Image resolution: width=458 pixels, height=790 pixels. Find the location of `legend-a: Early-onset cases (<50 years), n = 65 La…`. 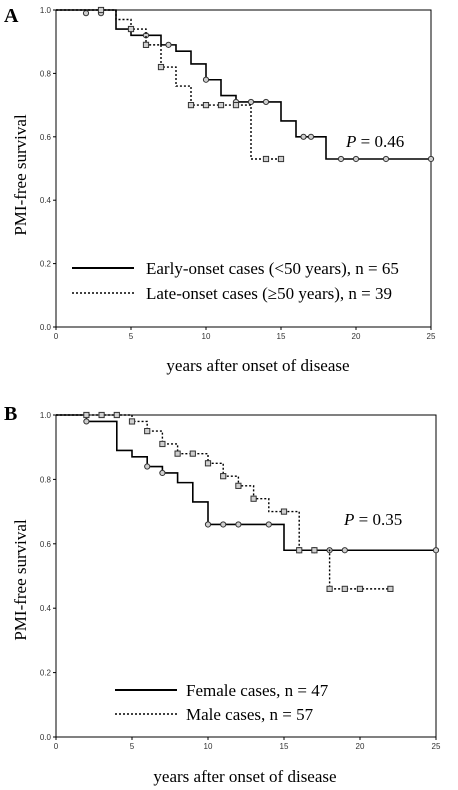

legend-a: Early-onset cases (<50 years), n = 65 La… is located at coordinates (235, 281).